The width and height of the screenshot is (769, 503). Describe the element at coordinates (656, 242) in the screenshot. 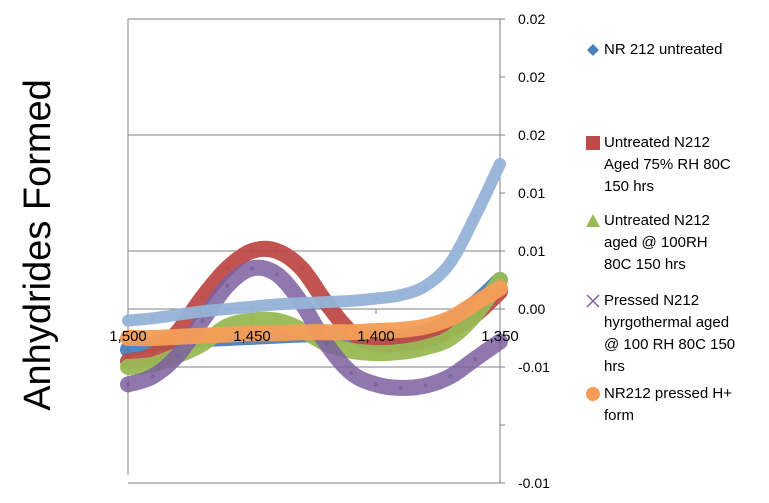

I see `legend-label: aged @ 100RH` at that location.